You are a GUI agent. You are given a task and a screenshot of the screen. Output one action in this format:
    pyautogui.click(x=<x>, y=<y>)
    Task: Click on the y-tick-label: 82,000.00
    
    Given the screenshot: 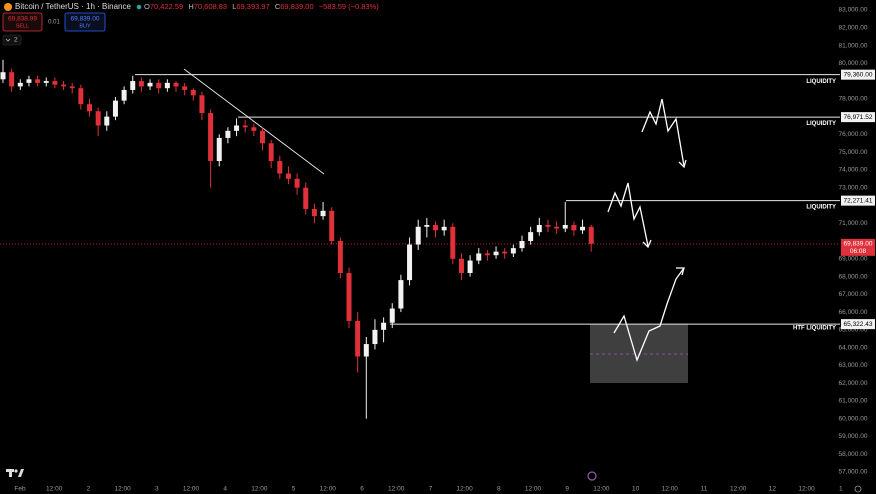 What is the action you would take?
    pyautogui.click(x=853, y=27)
    